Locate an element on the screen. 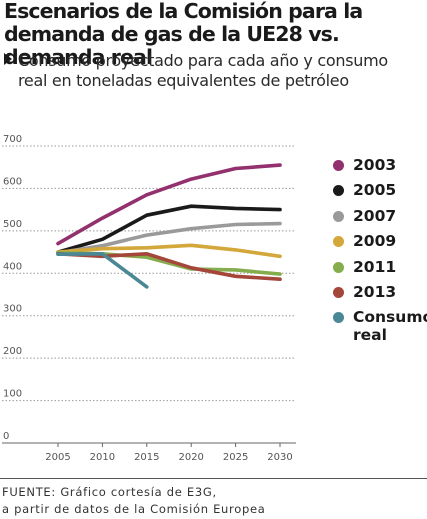  legend-item-2007: 2007 is located at coordinates (379, 219).